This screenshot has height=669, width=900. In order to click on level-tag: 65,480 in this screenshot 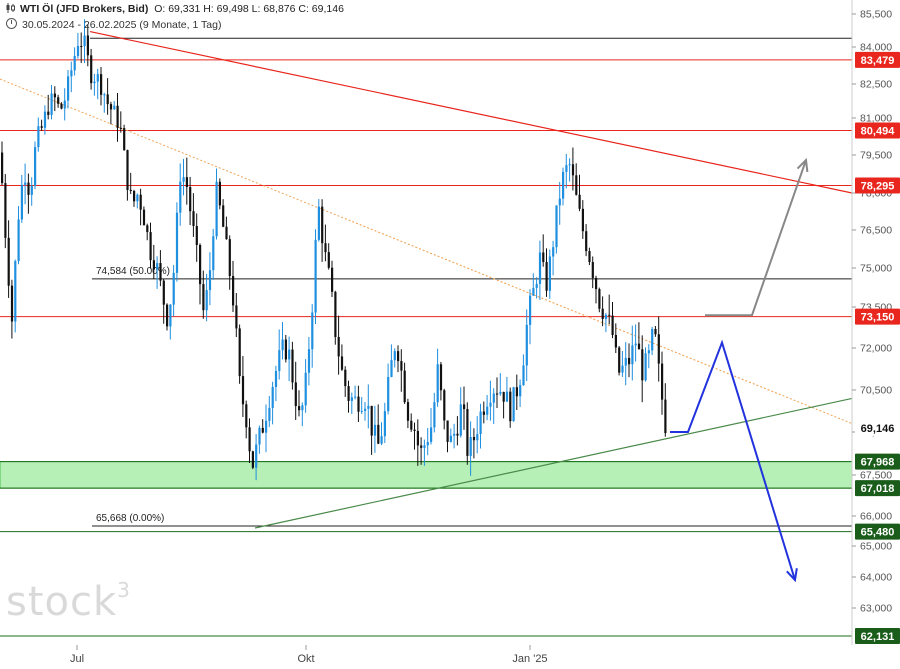, I will do `click(877, 531)`.